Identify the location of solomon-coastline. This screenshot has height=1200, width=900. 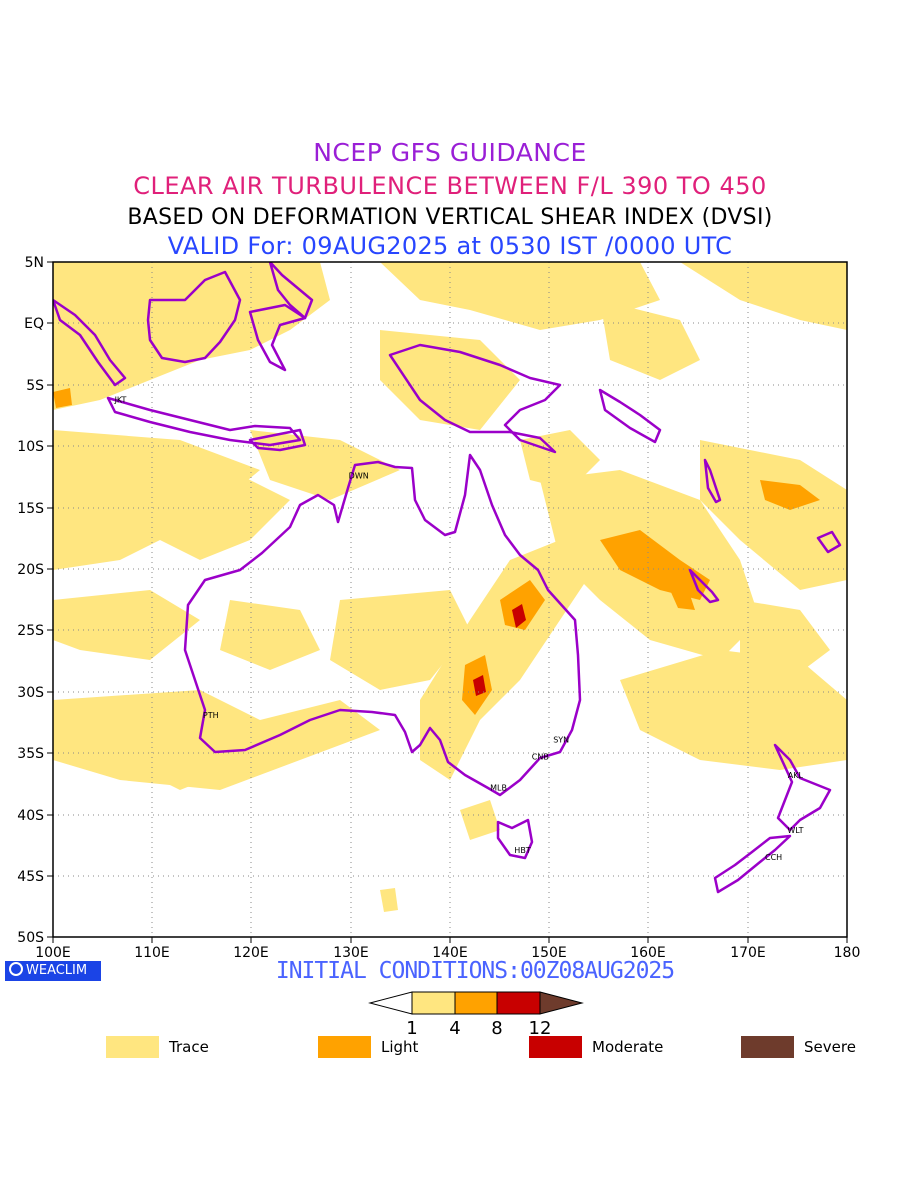
(630, 416).